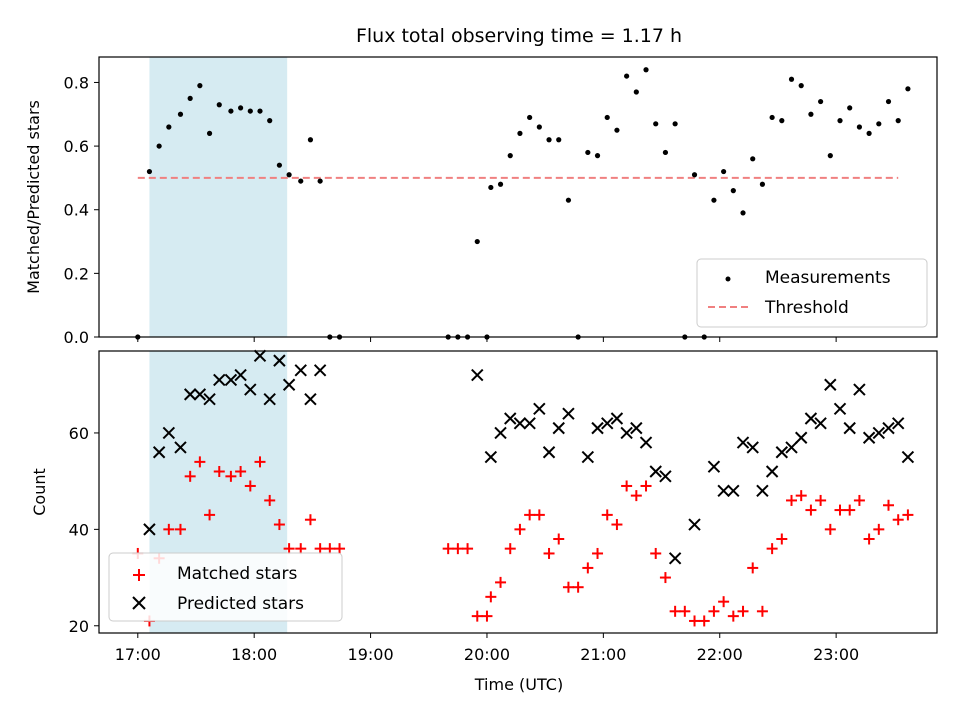 The image size is (960, 720). Describe the element at coordinates (225, 587) in the screenshot. I see `count-legend: Matched stars Predicted stars` at that location.